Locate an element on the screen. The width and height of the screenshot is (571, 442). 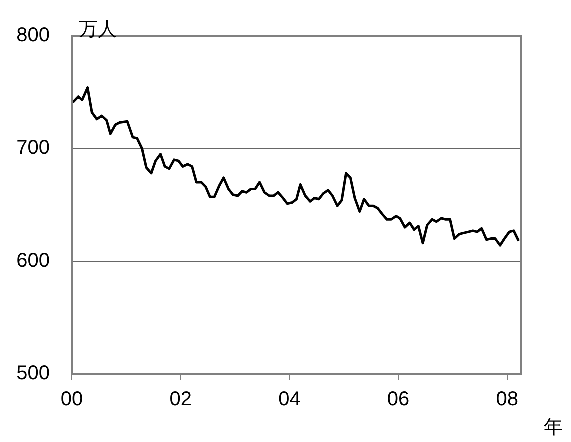
x-axis-title: 年 is located at coordinates (553, 428).